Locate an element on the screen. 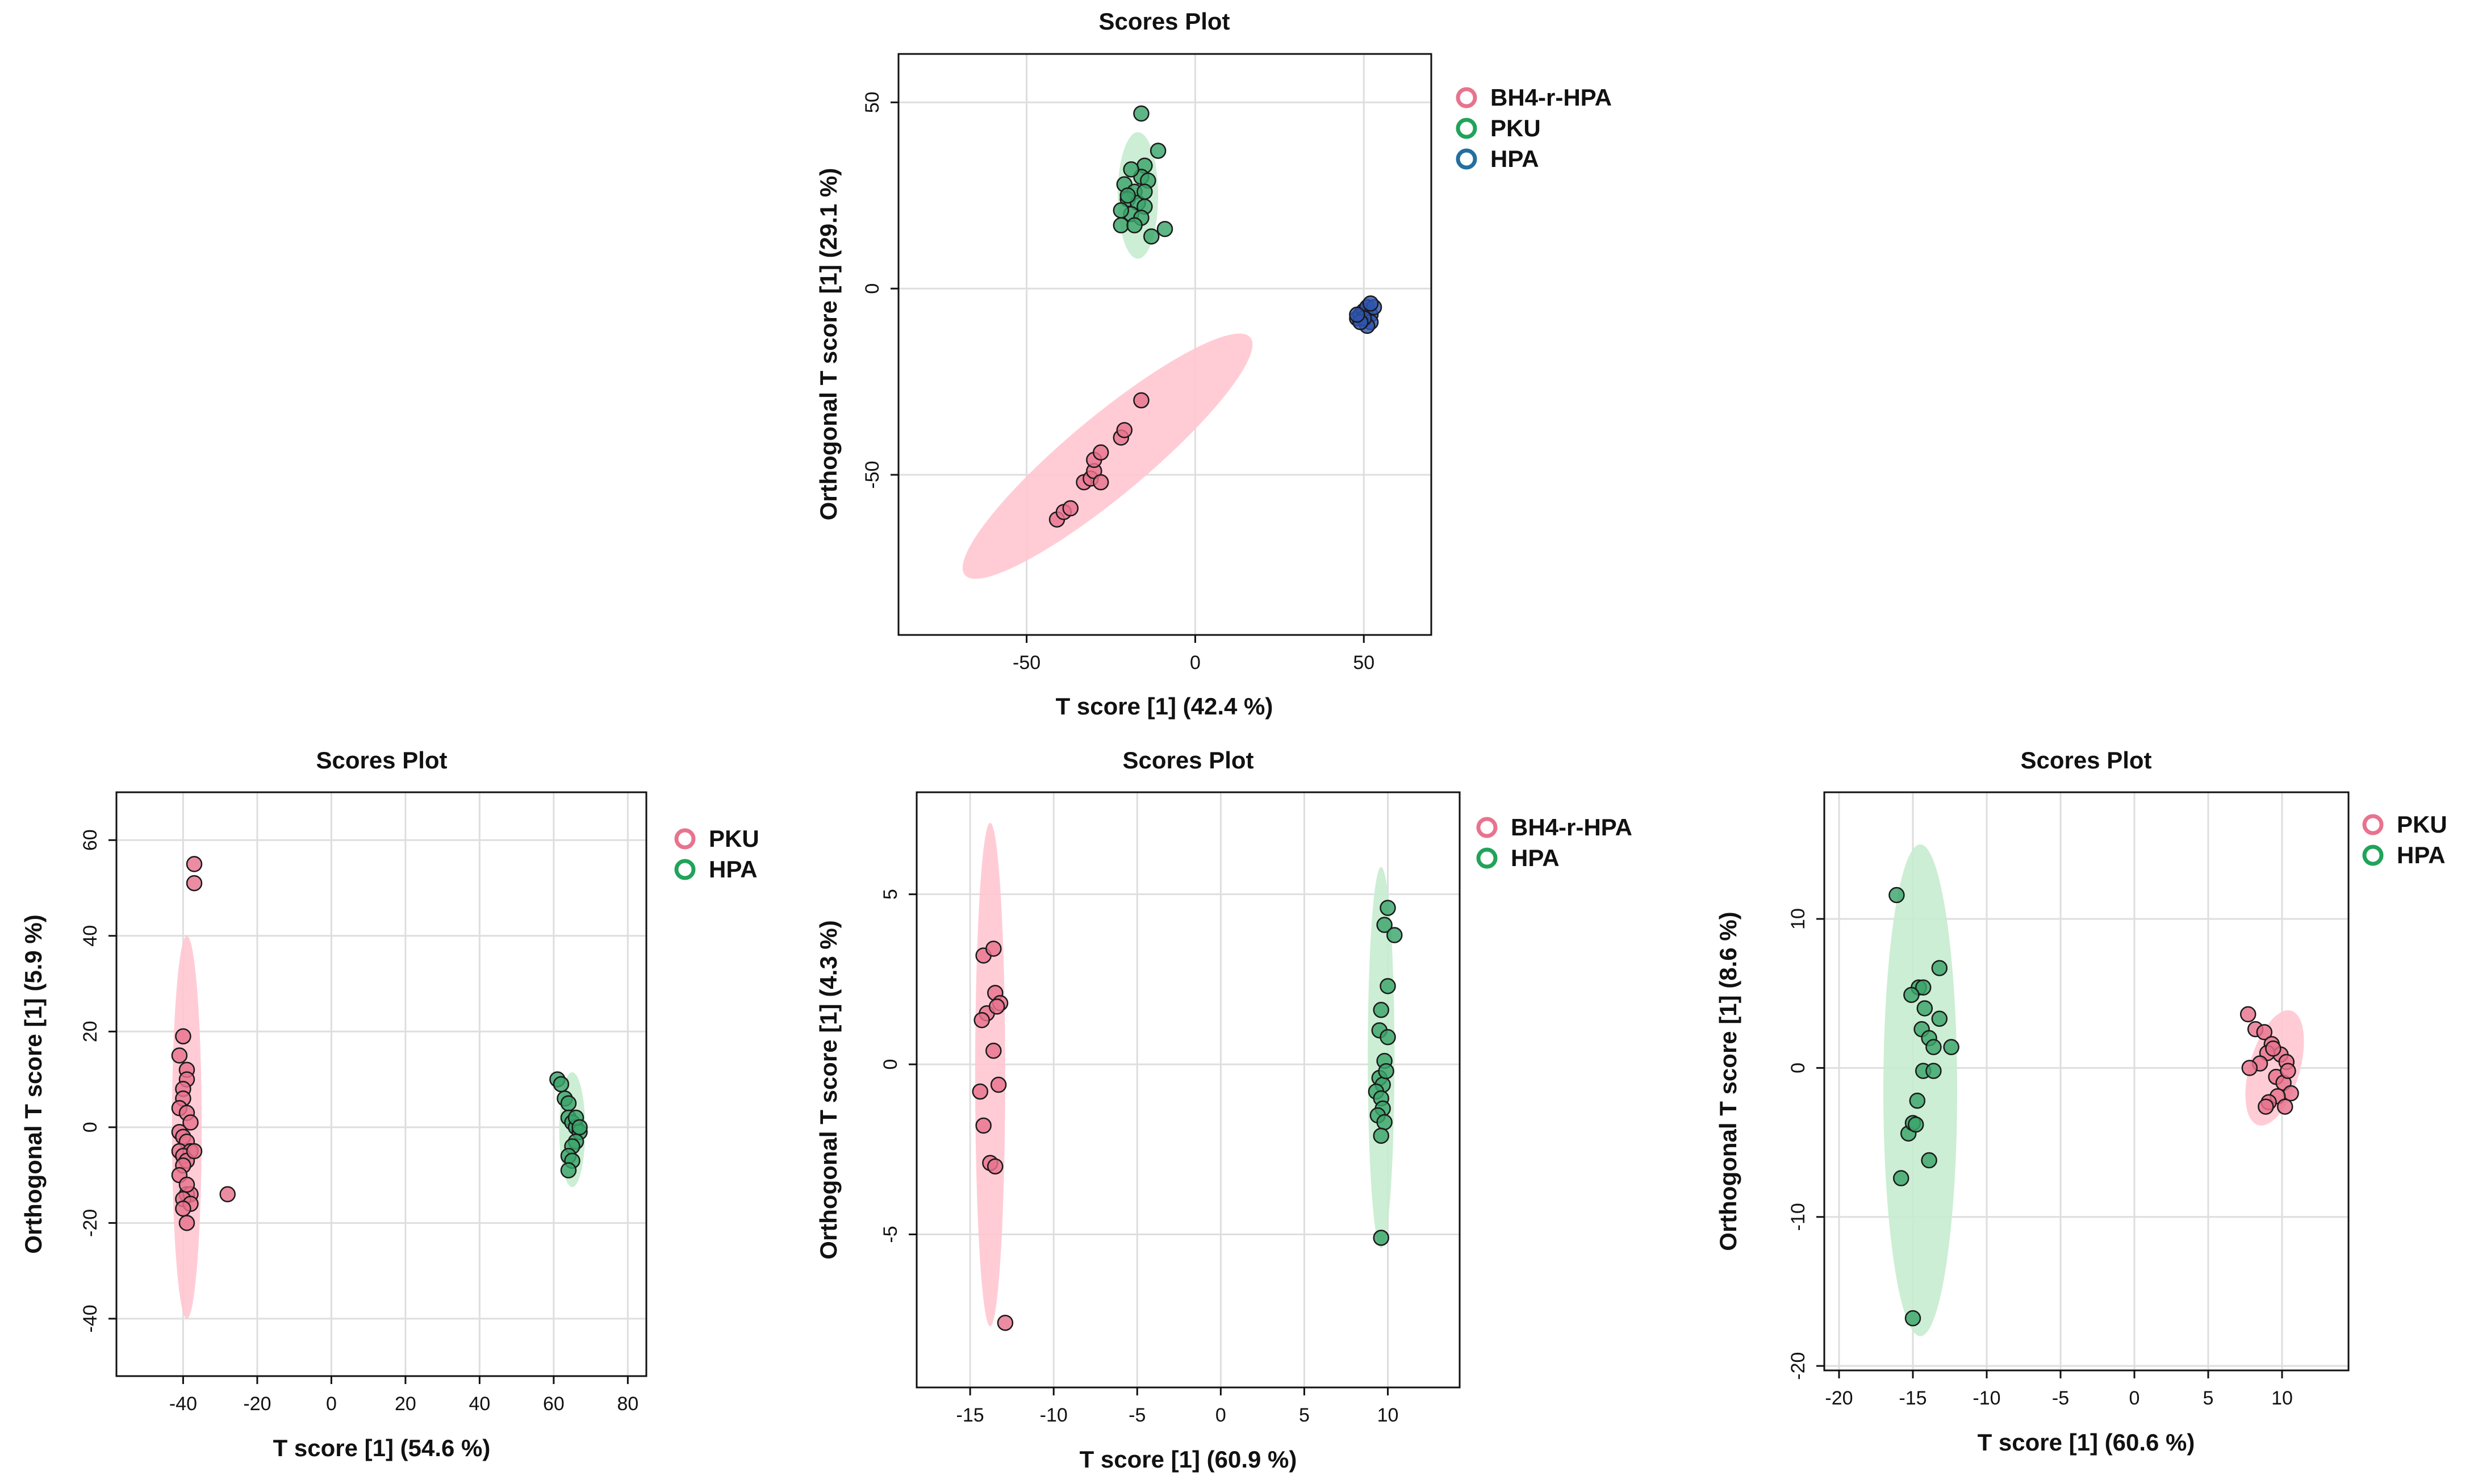 This screenshot has width=2478, height=1484. legend: BH4-r-HPA HPA is located at coordinates (1554, 842).